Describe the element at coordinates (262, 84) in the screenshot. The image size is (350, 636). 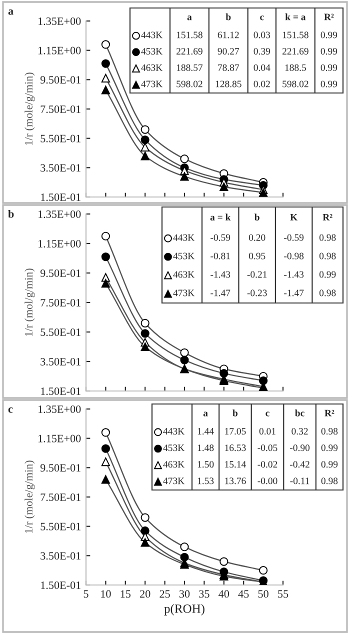
I see `annotation: 0.02` at that location.